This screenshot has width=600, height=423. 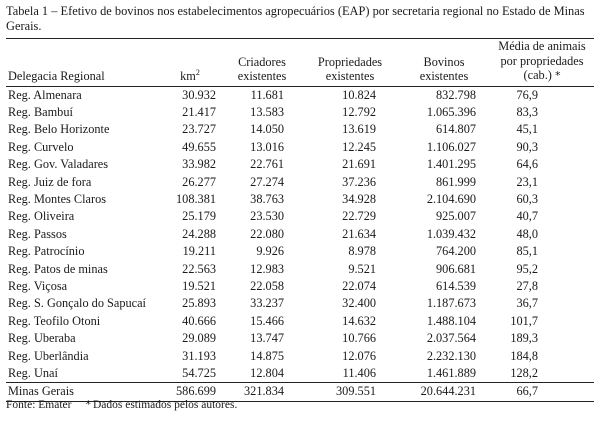 I want to click on row-cattle: 1.401.295, so click(x=451, y=164).